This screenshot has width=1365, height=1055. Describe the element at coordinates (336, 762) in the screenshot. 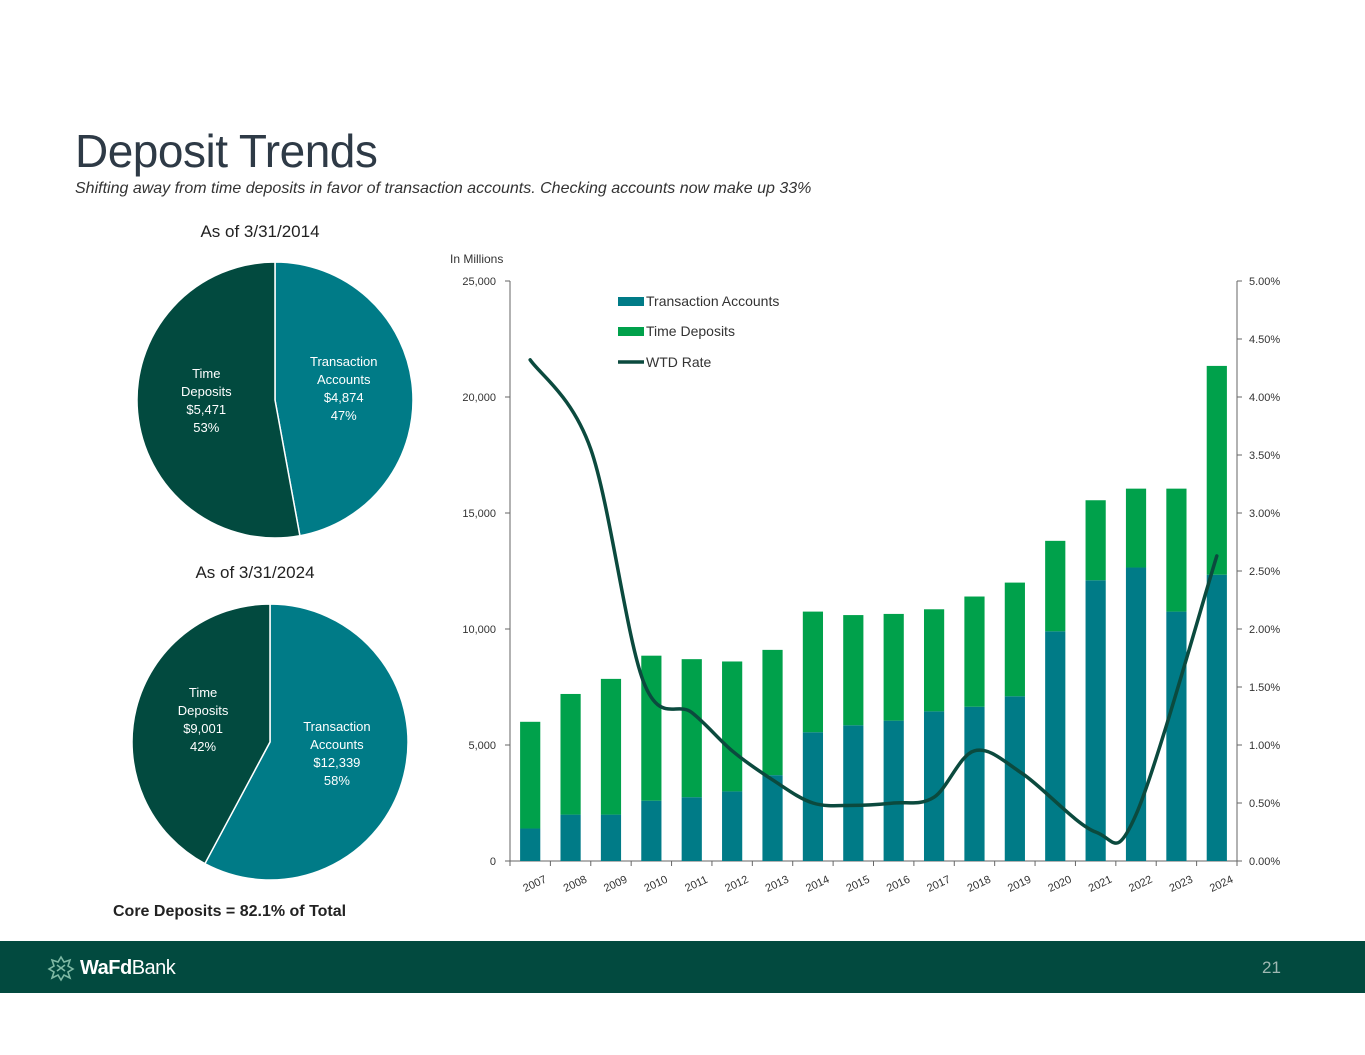

I see `pie-2024-transaction-amount: $12,339` at that location.